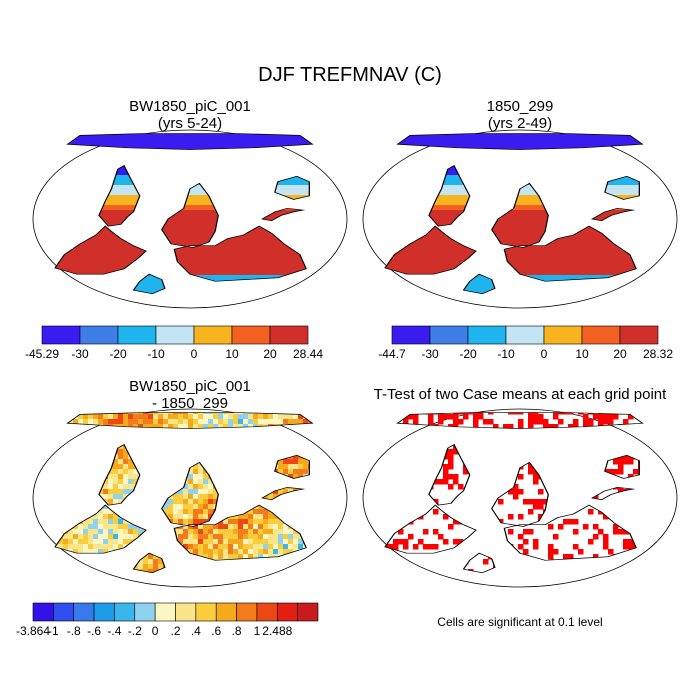  I want to click on panel1-title: BW1850_piC_001 (yrs 5-24), so click(190, 115).